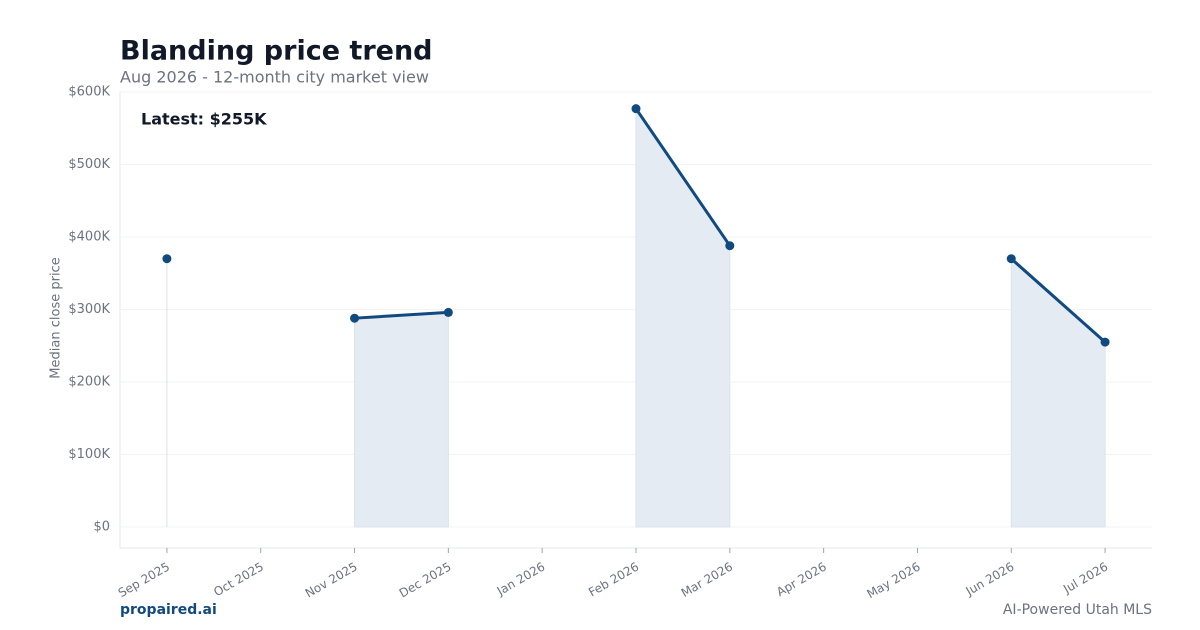 The image size is (1200, 630). Describe the element at coordinates (89, 381) in the screenshot. I see `y-tick-label: $200K` at that location.